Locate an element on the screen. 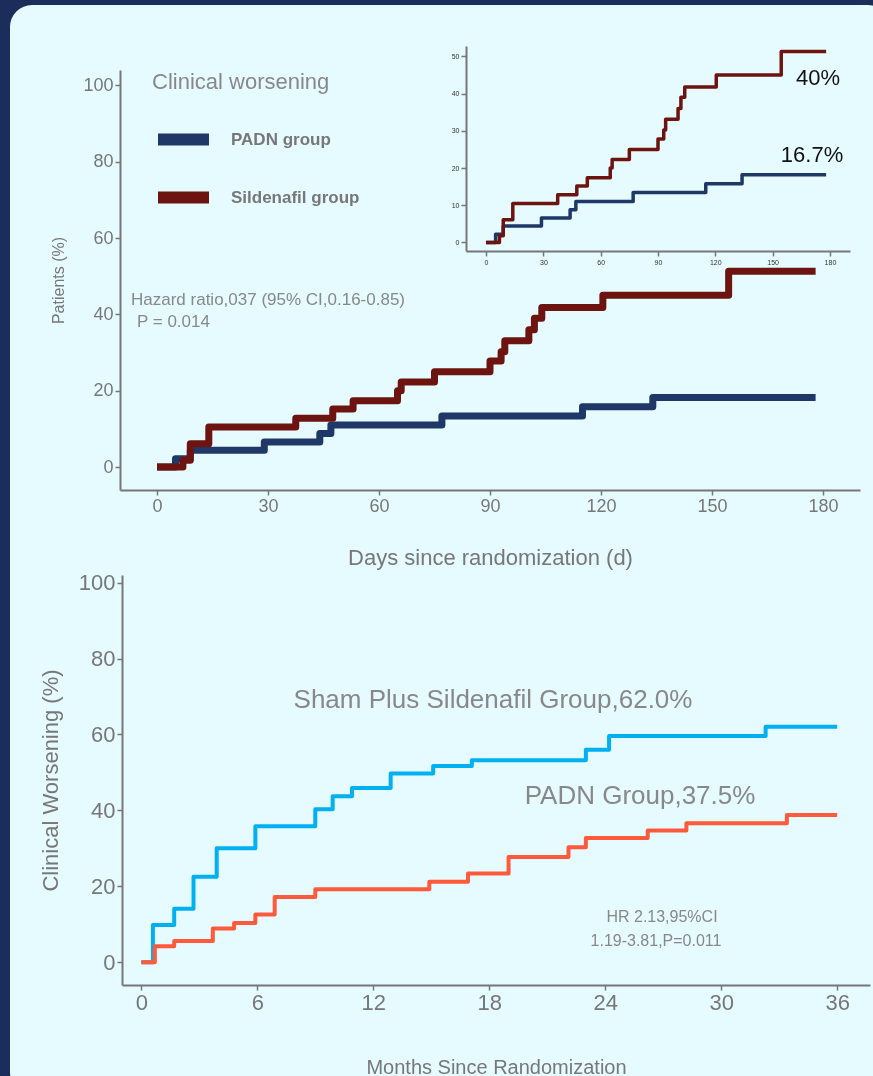 The image size is (873, 1076). annotation: Hazard ratio,037 (95% CI,0.16-0.85) is located at coordinates (268, 299).